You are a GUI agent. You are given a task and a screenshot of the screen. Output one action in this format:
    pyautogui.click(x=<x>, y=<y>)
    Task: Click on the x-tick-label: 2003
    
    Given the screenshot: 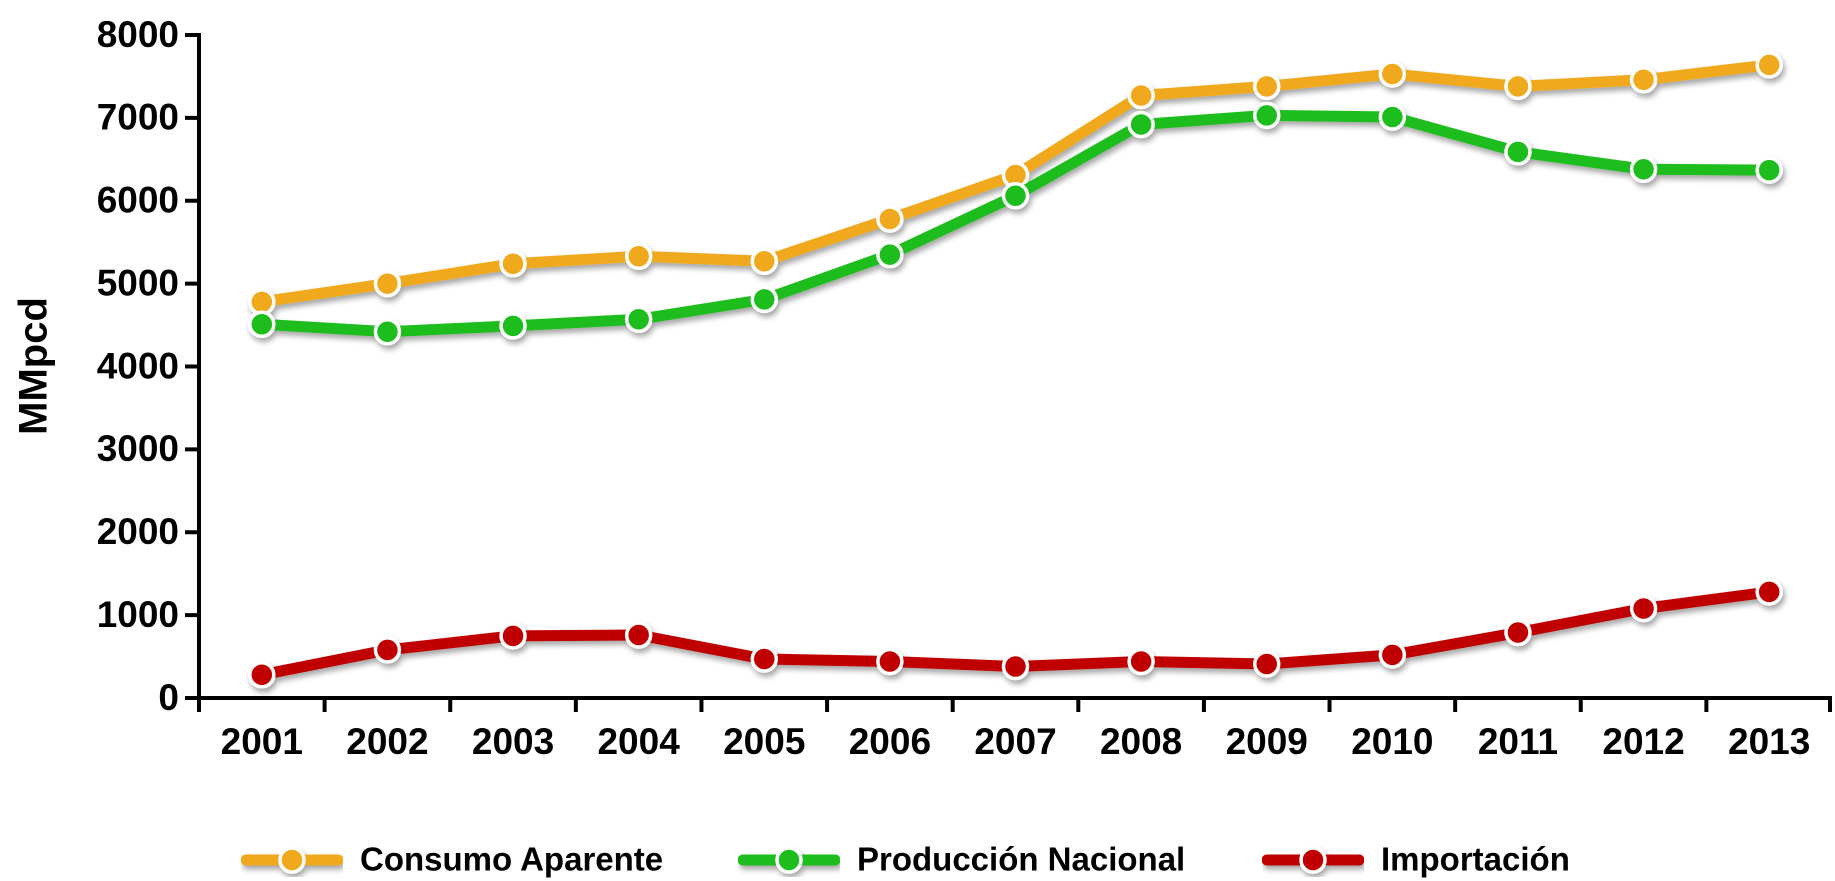 What is the action you would take?
    pyautogui.click(x=513, y=741)
    